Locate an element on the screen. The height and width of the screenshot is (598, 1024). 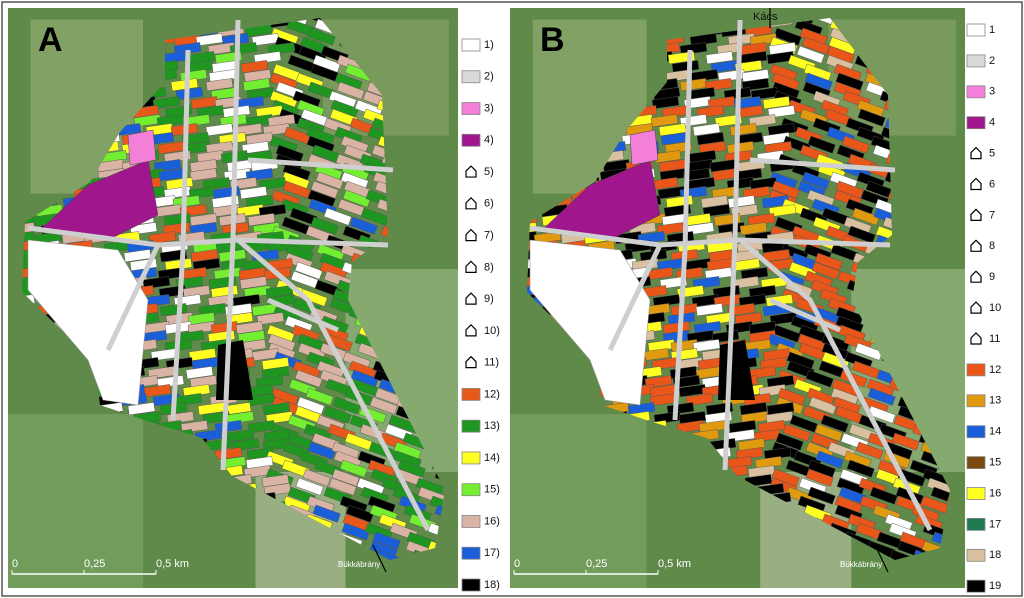
legend-label: 5 is located at coordinates (992, 154).